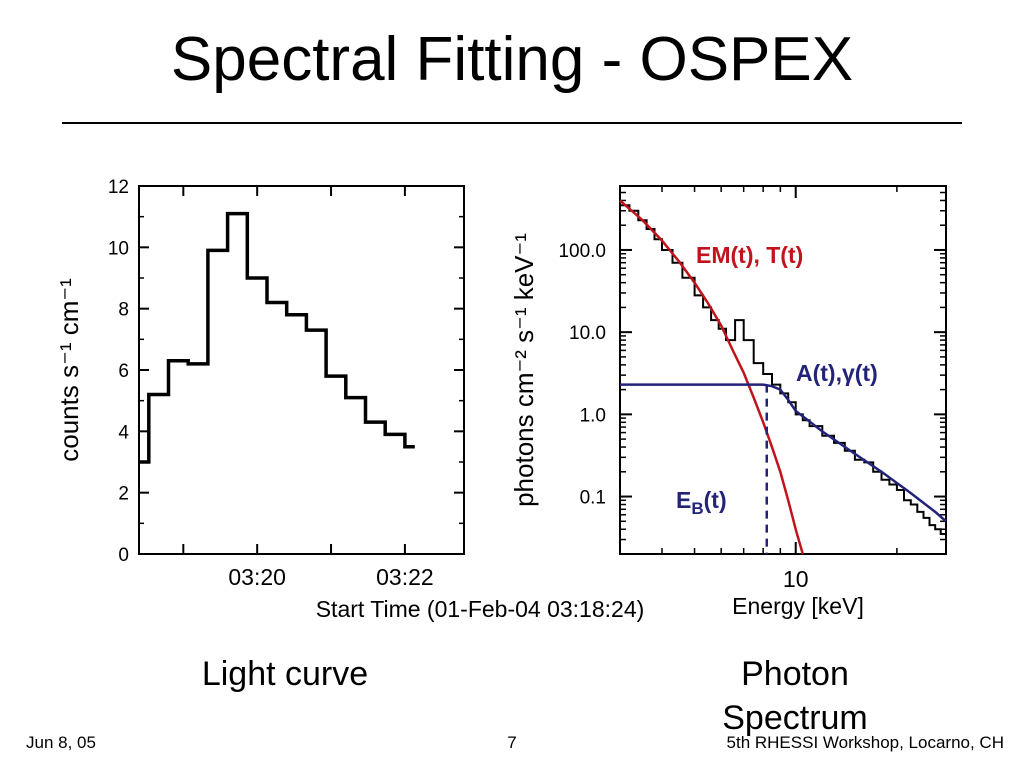 The height and width of the screenshot is (768, 1024). What do you see at coordinates (795, 696) in the screenshot?
I see `caption-photon-spectrum: Photon Spectrum` at bounding box center [795, 696].